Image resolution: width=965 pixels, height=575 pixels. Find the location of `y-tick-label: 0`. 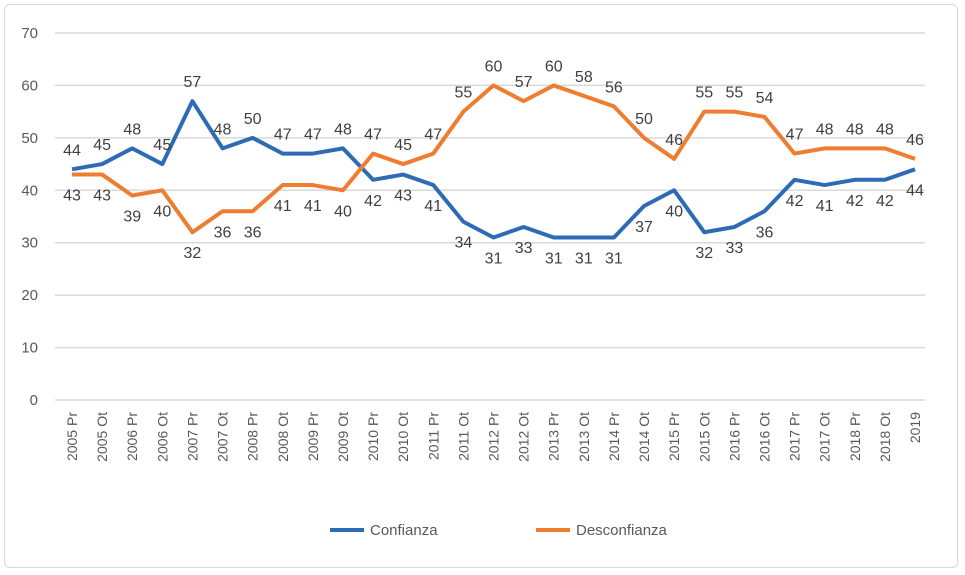

y-tick-label: 0 is located at coordinates (34, 400).